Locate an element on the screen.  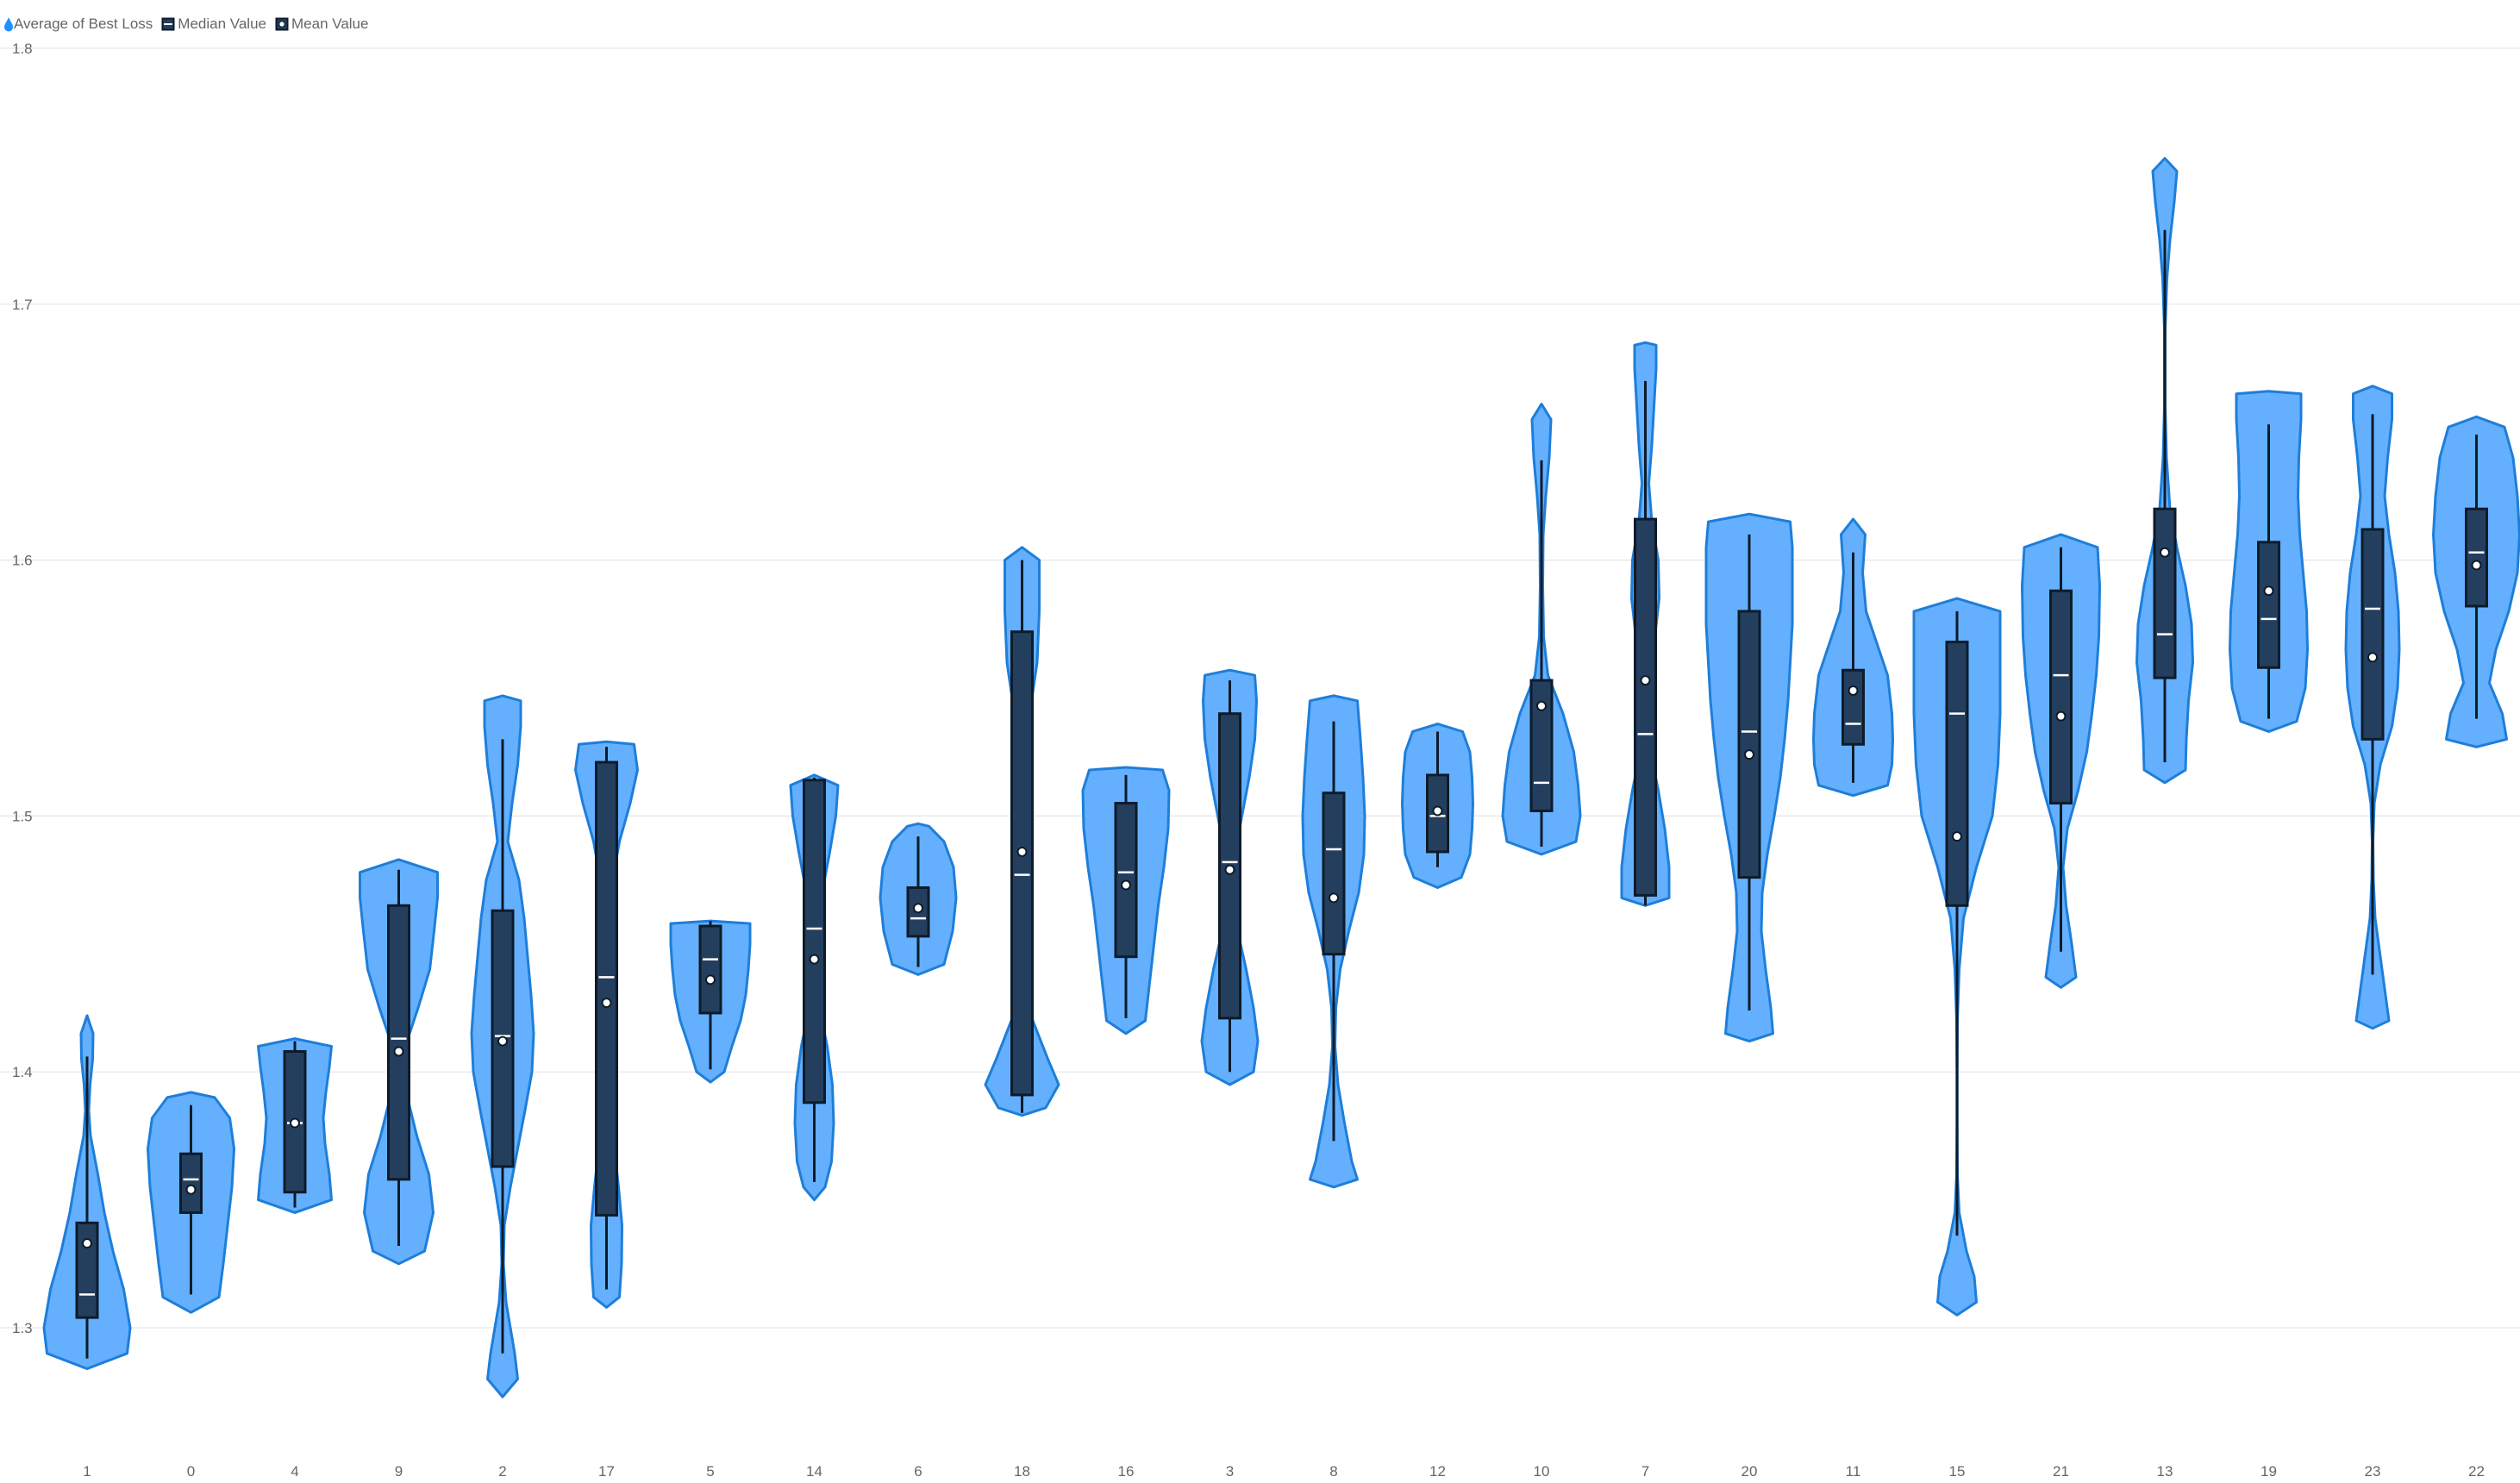
x-axis: 1 0 4 9 2 17 5 14 6 18 16 3 8 12 10 7 20 11 15 21 13 19 23 22 is located at coordinates (1284, 1471).